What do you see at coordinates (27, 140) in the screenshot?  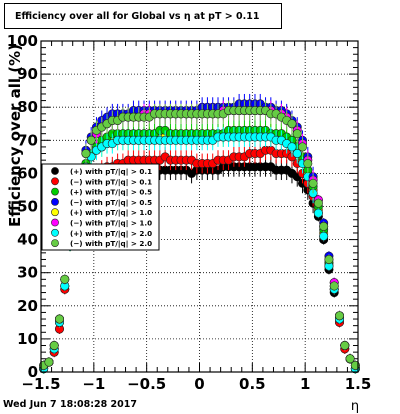 I see `y-tick-label: 70` at bounding box center [27, 140].